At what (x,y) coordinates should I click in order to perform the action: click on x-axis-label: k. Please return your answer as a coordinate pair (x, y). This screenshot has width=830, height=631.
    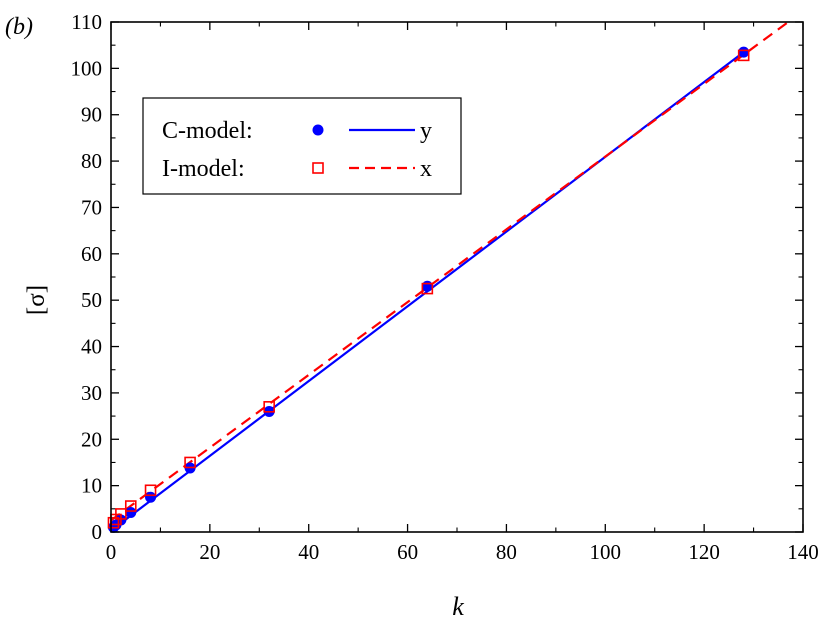
    Looking at the image, I should click on (458, 606).